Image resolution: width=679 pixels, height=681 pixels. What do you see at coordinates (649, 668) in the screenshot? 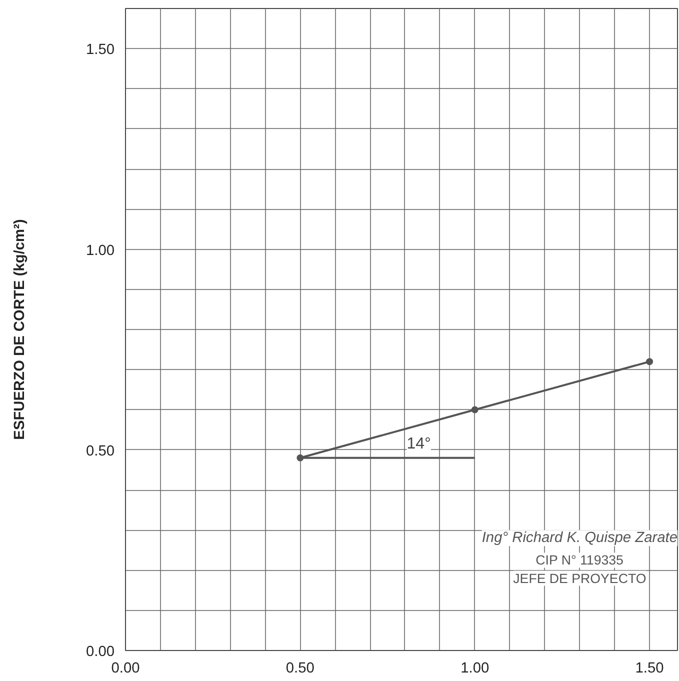
I see `x-tick-label: 1.50` at bounding box center [649, 668].